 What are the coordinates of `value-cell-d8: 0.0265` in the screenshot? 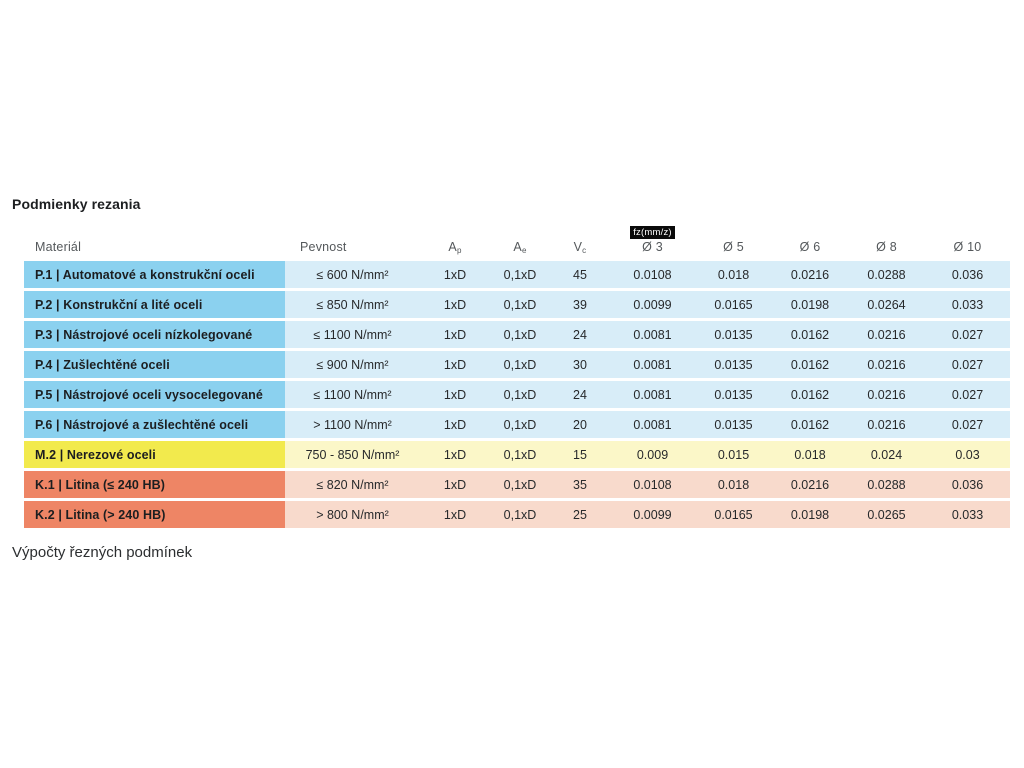 It's located at (886, 514).